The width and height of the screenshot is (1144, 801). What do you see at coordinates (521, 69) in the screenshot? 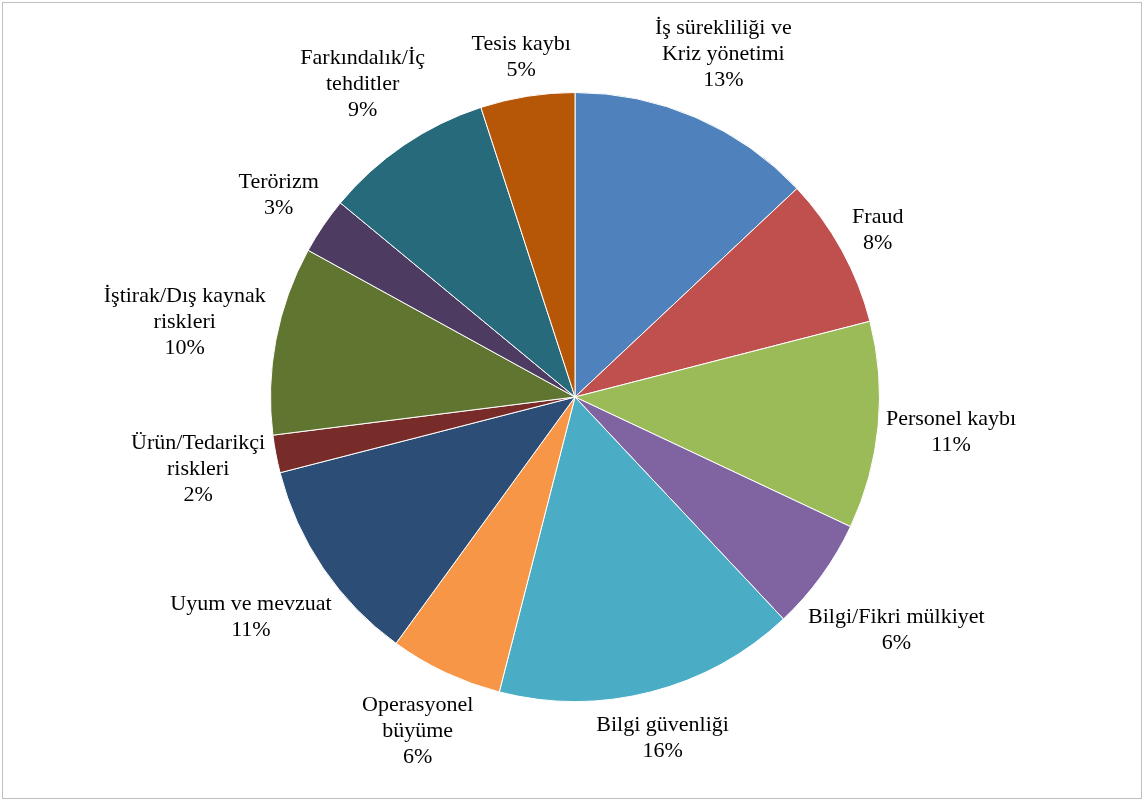
I see `data-label: 5%` at bounding box center [521, 69].